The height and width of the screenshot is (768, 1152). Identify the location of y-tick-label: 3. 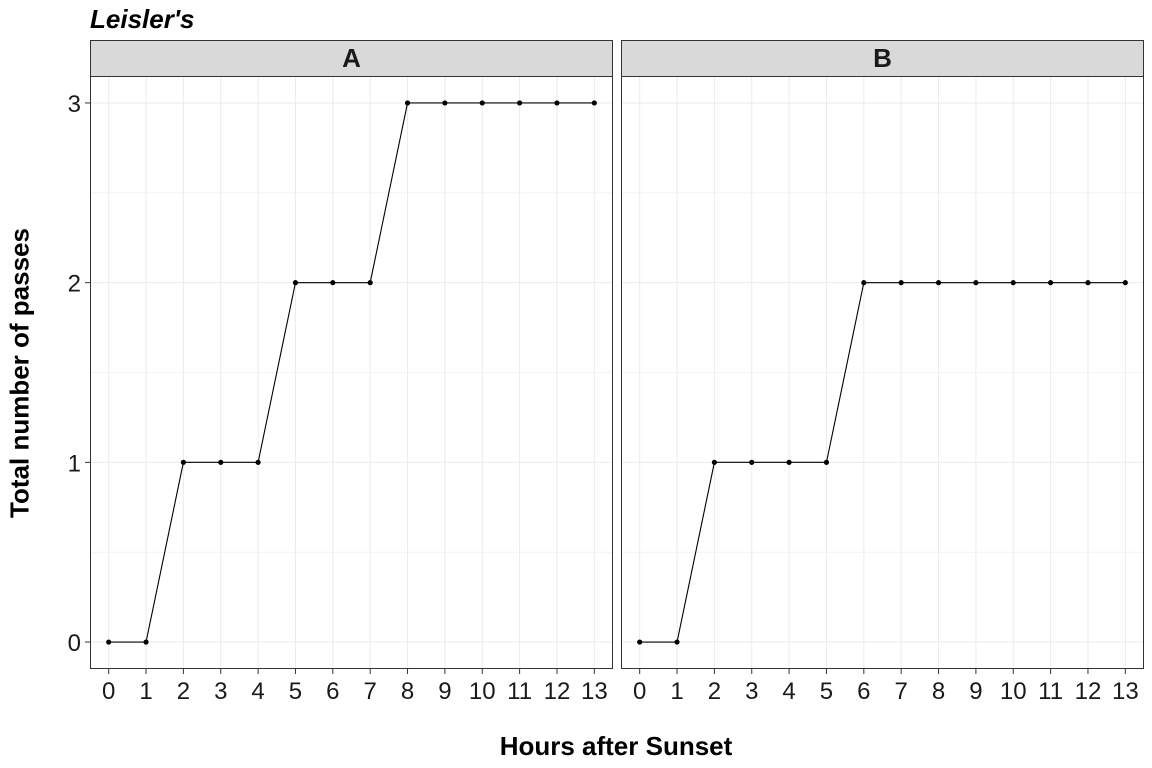
(74, 104).